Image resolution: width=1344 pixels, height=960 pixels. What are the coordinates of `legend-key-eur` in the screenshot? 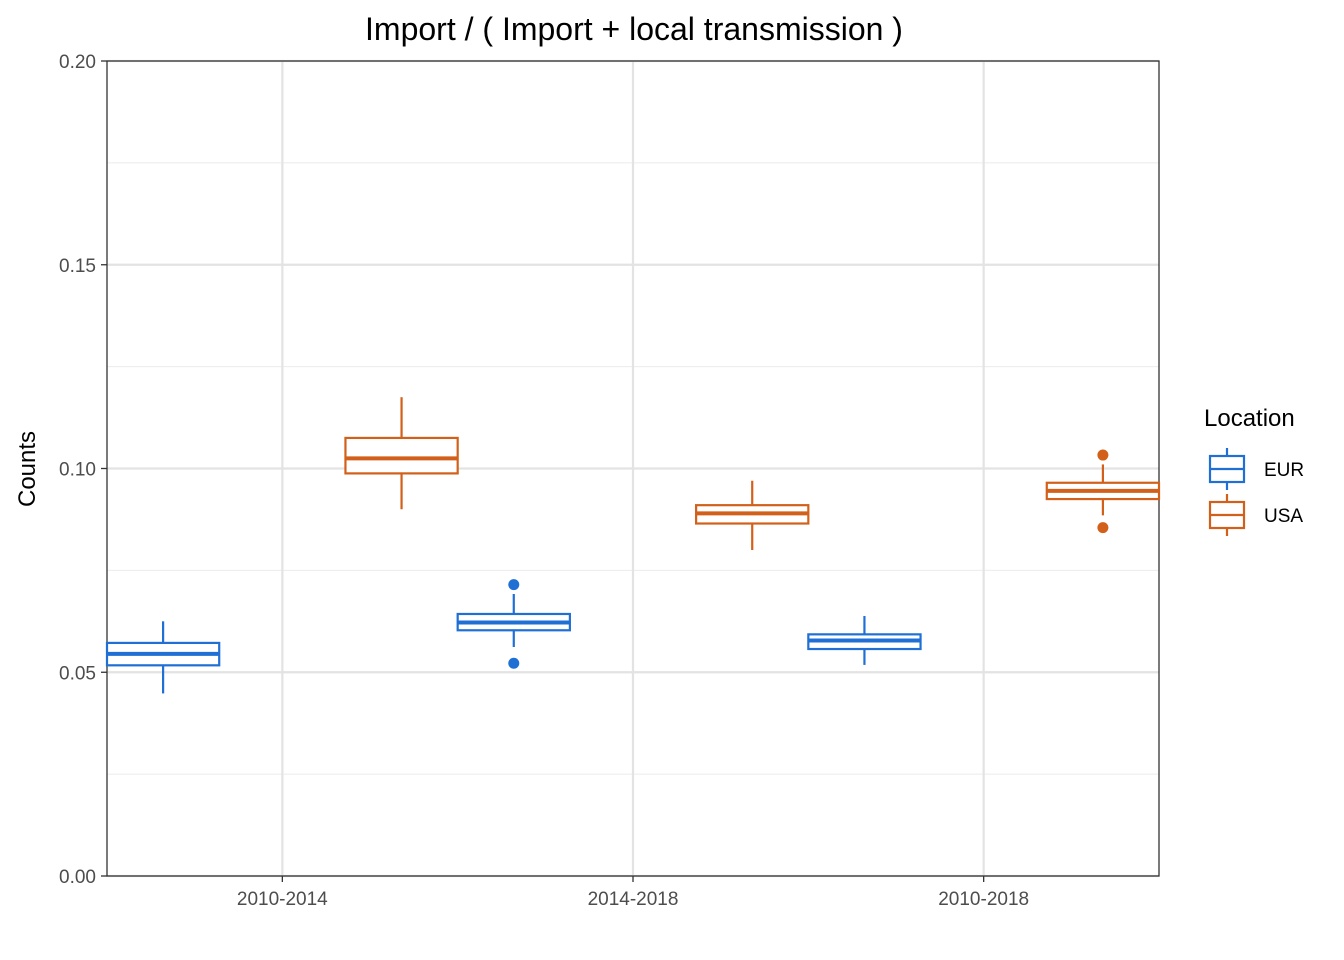 It's located at (1227, 469).